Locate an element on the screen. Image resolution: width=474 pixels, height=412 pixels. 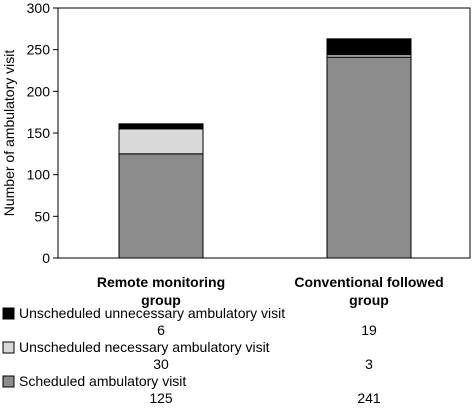
data-table-value: 19 is located at coordinates (369, 330).